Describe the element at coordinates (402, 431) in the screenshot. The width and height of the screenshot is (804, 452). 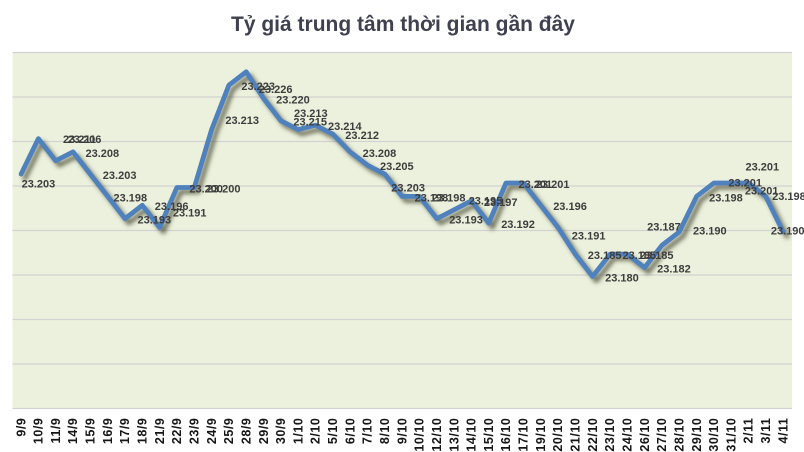
I see `svg-text: 9/10` at that location.